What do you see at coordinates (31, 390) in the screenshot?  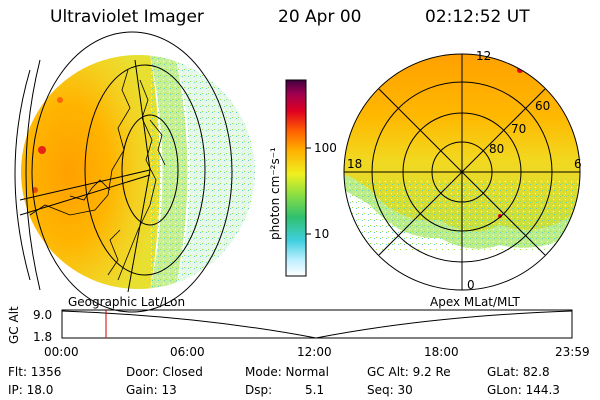 I see `ip-value: IP: 18.0` at bounding box center [31, 390].